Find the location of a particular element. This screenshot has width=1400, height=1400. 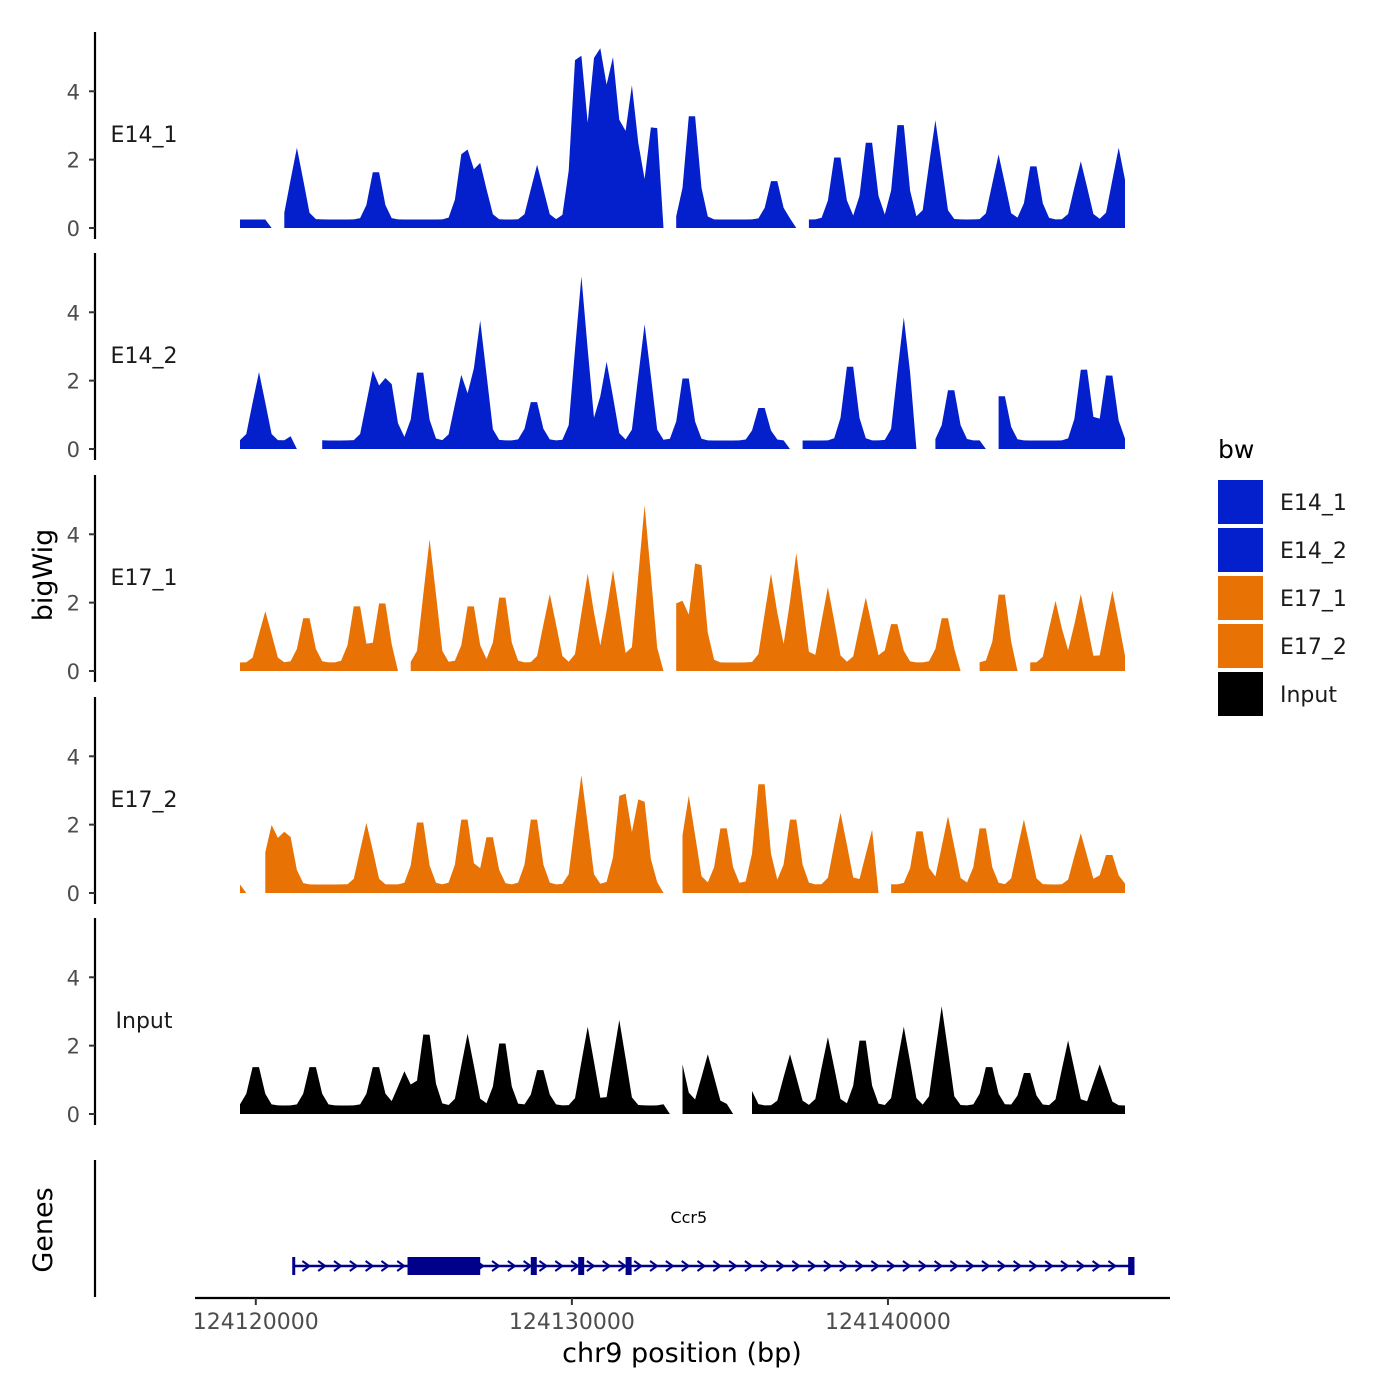

gene-name-label: Ccr5 is located at coordinates (688, 1217).